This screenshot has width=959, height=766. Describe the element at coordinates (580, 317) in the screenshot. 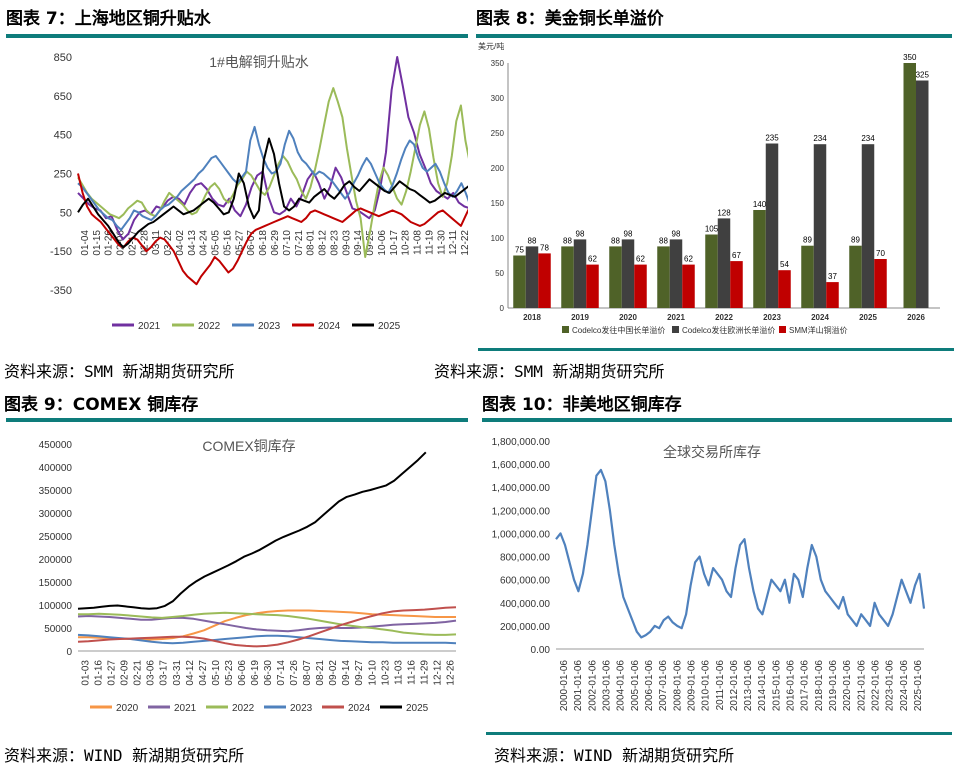

I see `x-category-label: 2019` at that location.